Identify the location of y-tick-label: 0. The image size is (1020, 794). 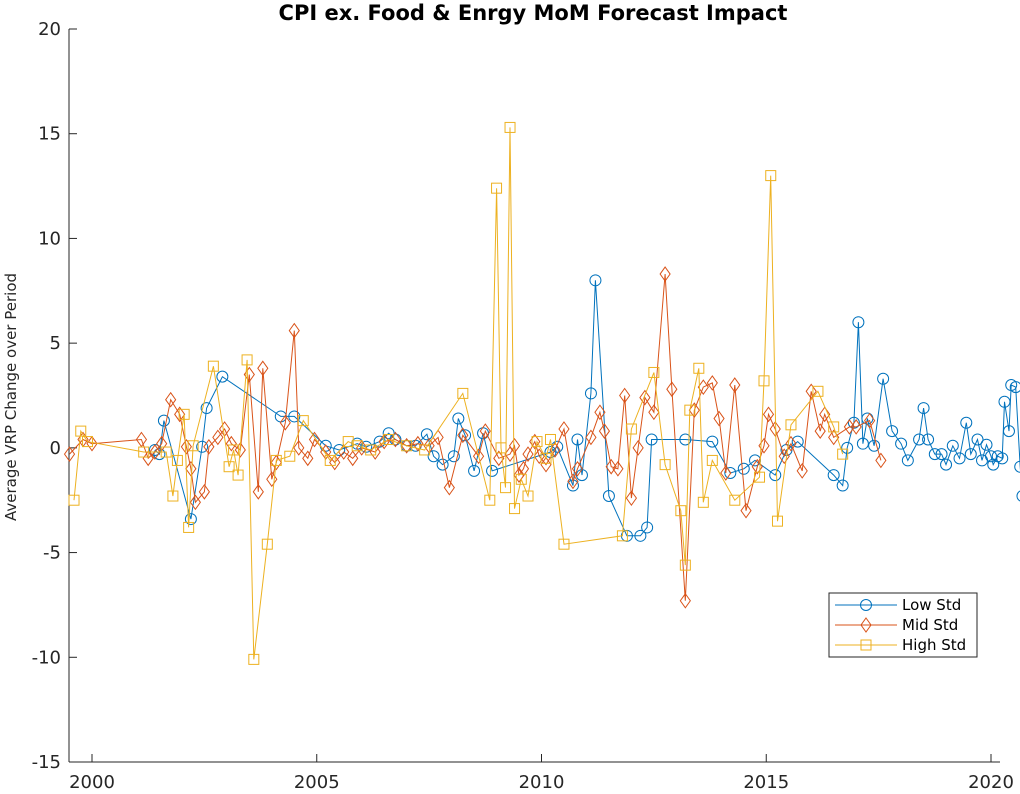
(55, 448).